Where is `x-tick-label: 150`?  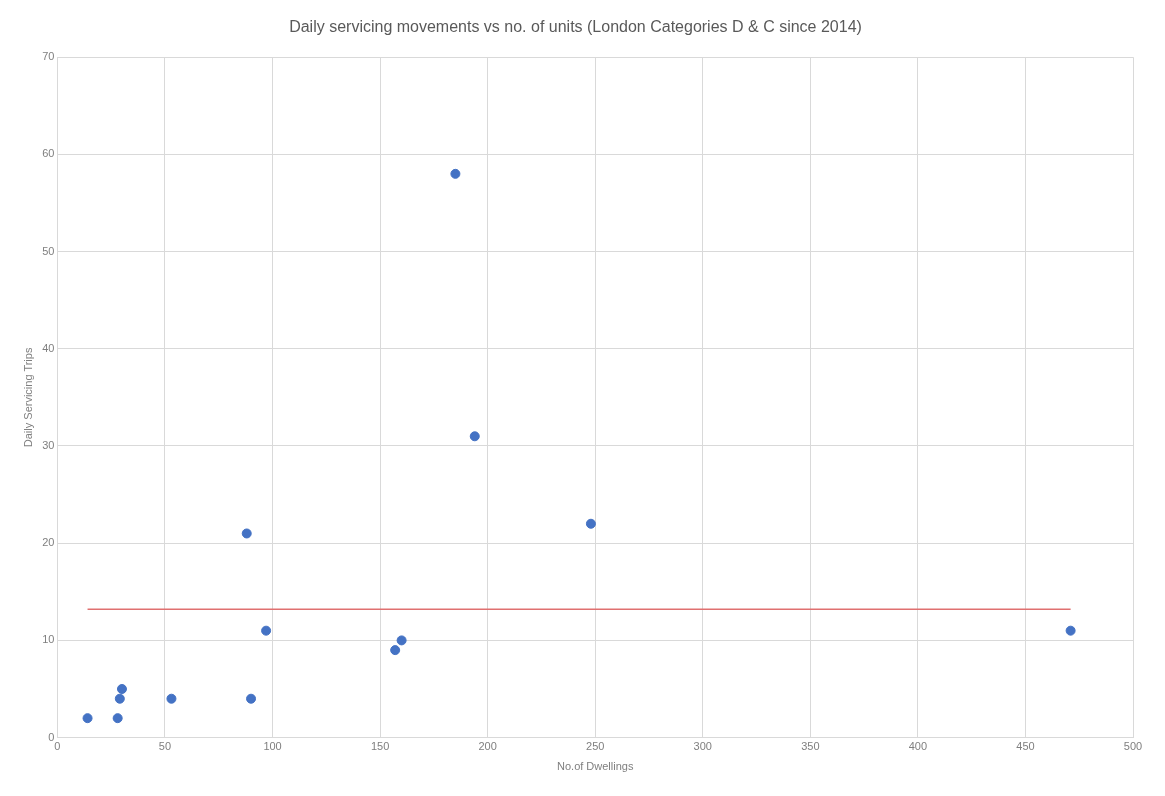 x-tick-label: 150 is located at coordinates (380, 746).